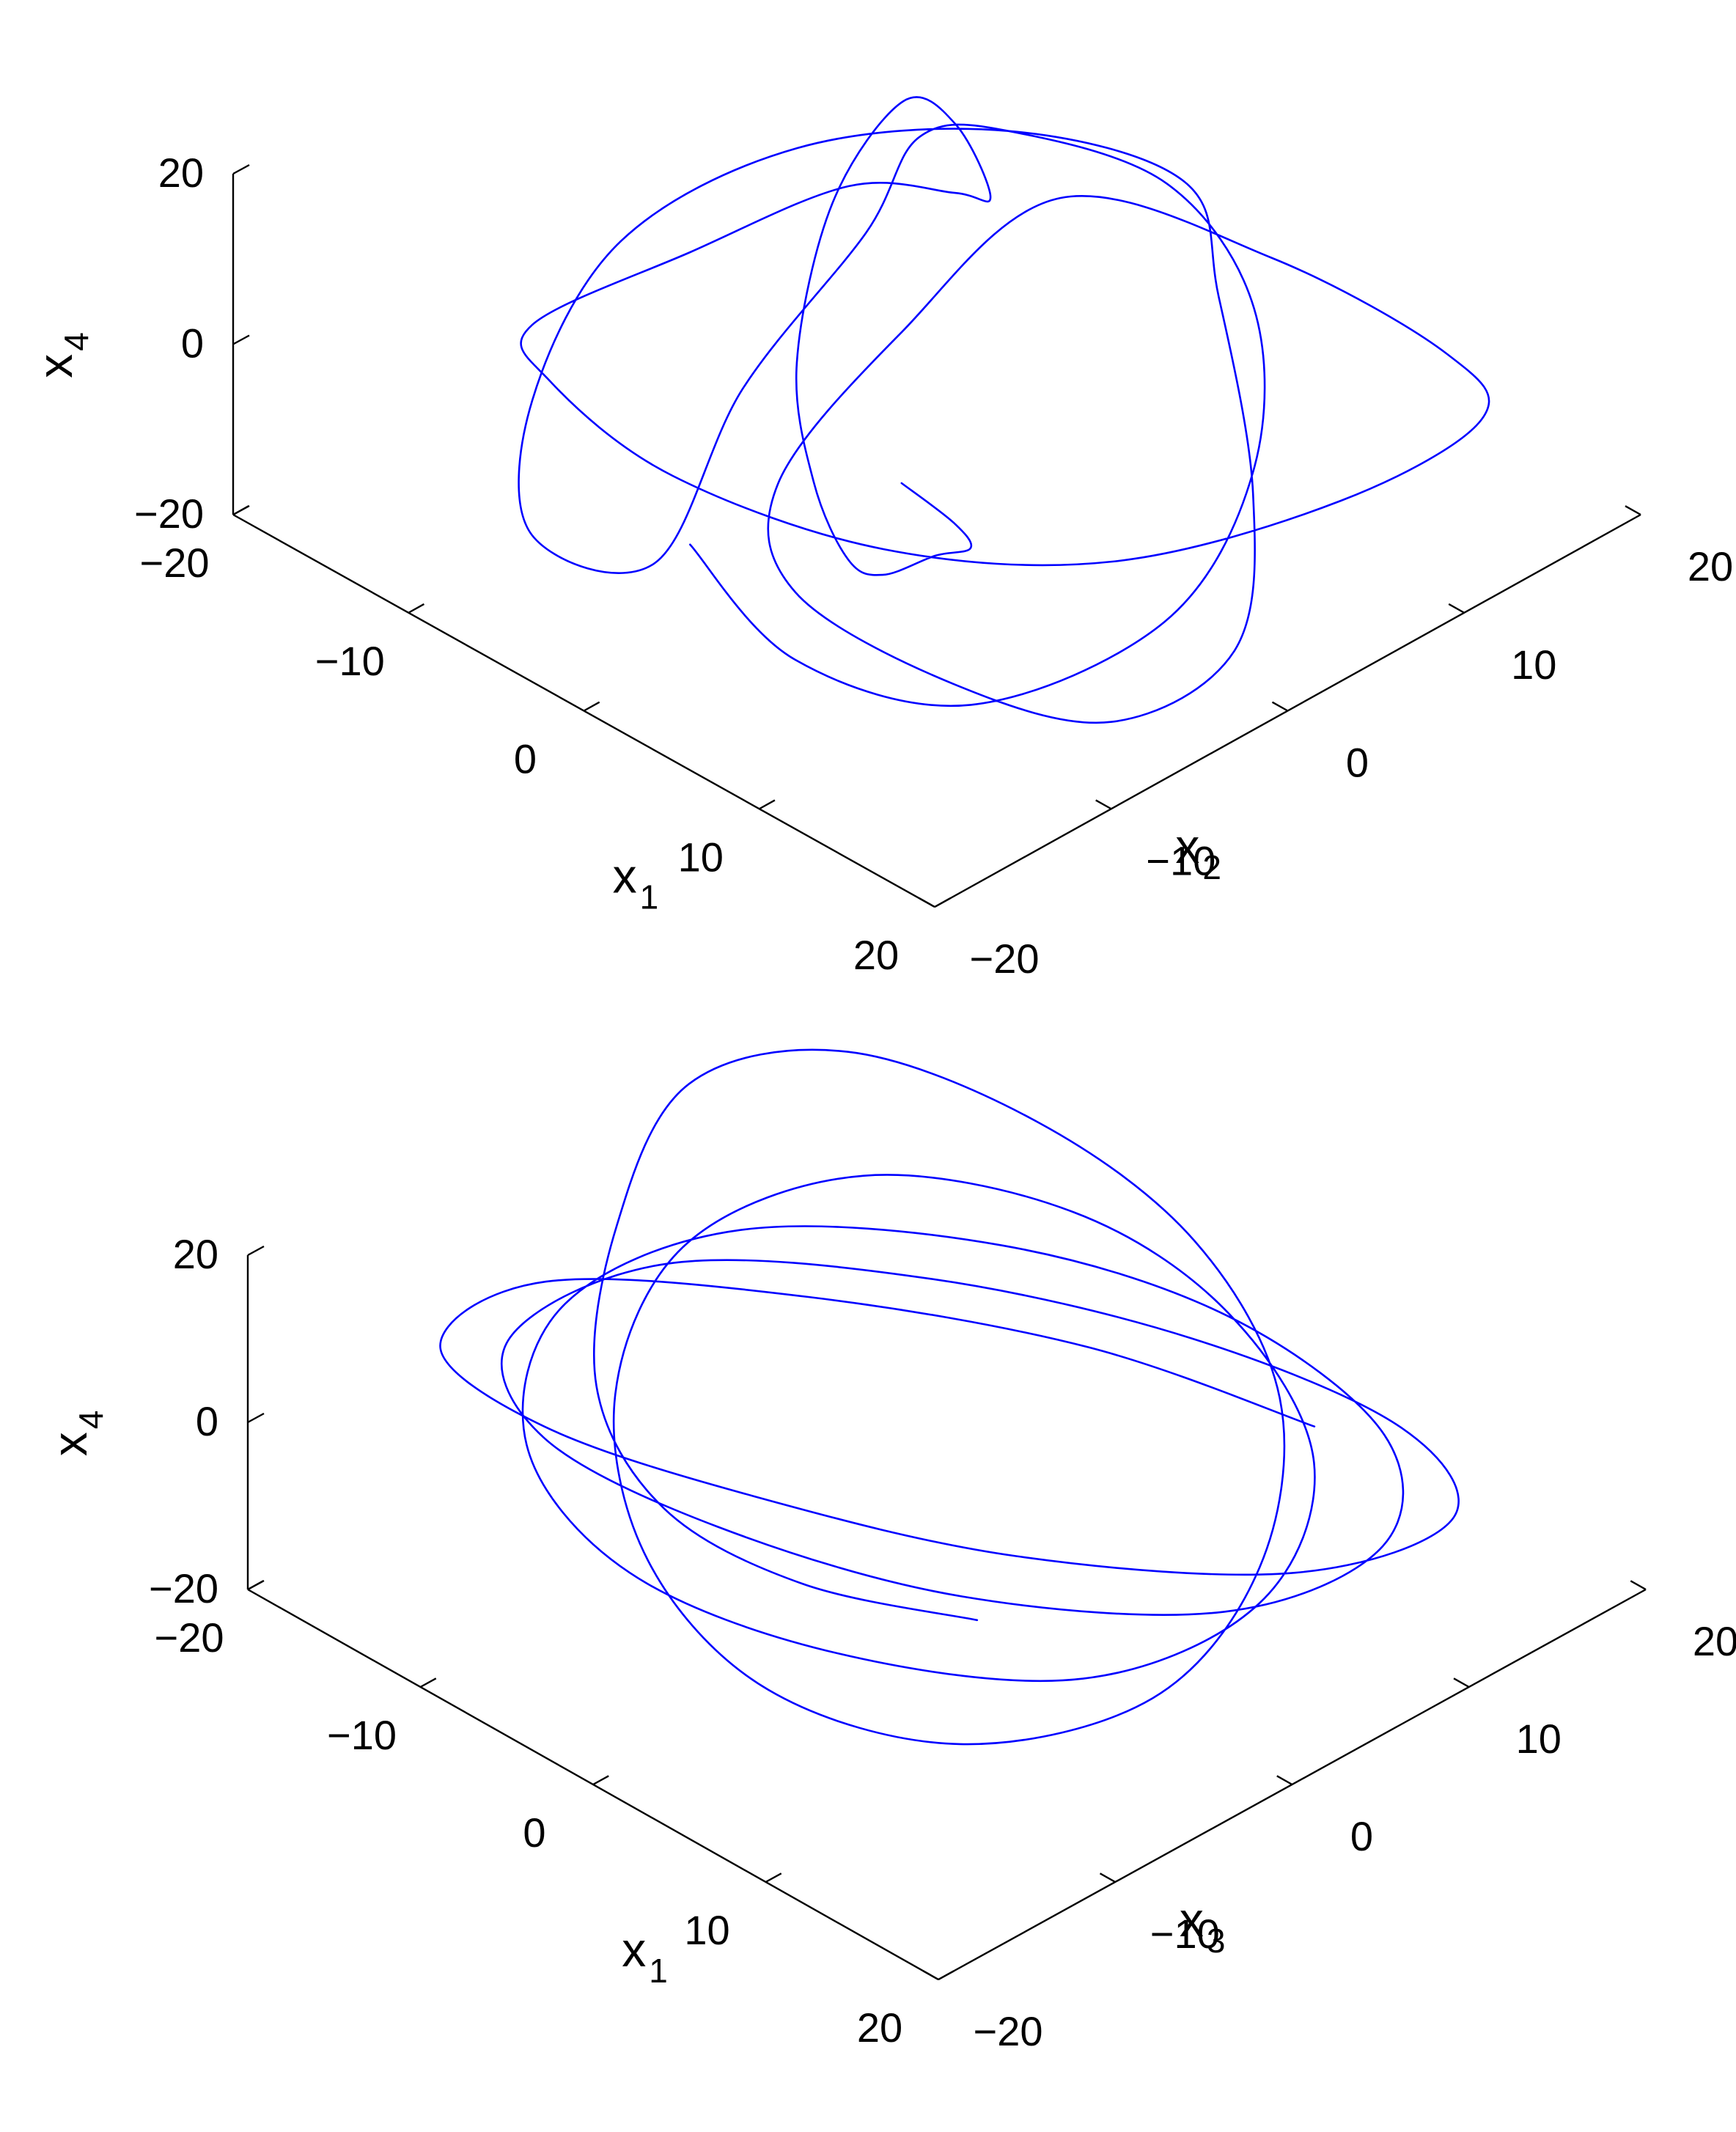  Describe the element at coordinates (1198, 853) in the screenshot. I see `y-axis-title: x2` at that location.